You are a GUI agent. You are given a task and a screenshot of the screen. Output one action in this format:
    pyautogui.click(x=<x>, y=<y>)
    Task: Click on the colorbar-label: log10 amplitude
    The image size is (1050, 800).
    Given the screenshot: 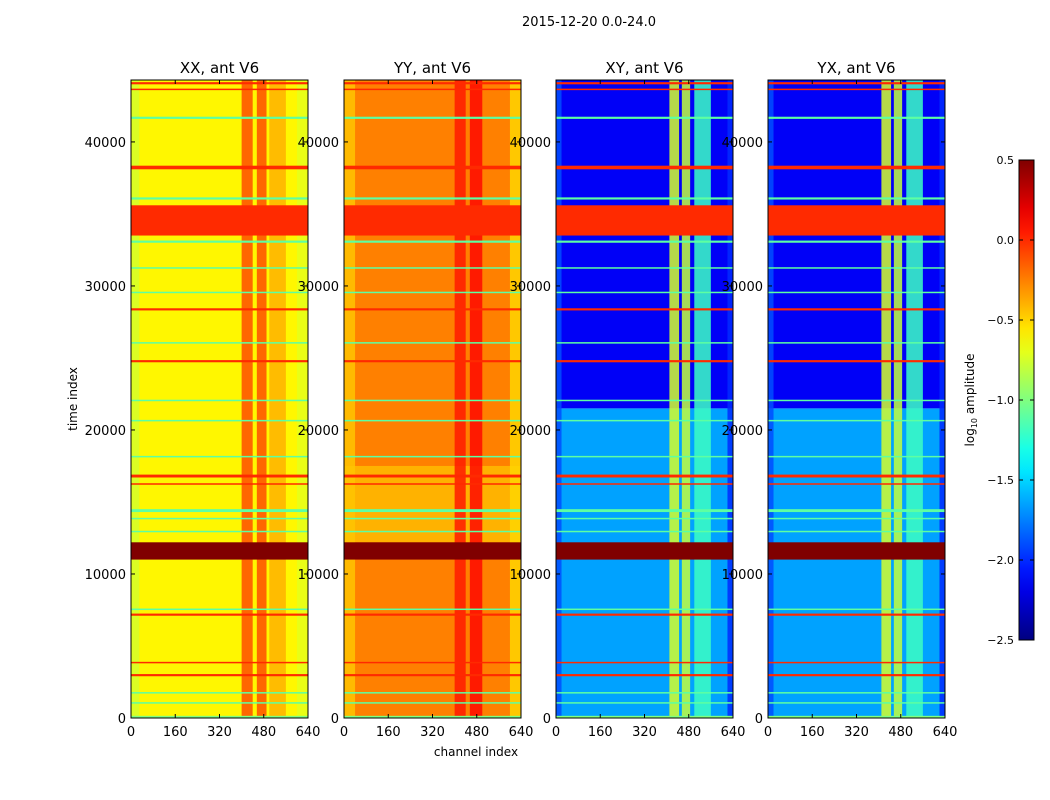 What is the action you would take?
    pyautogui.click(x=971, y=400)
    